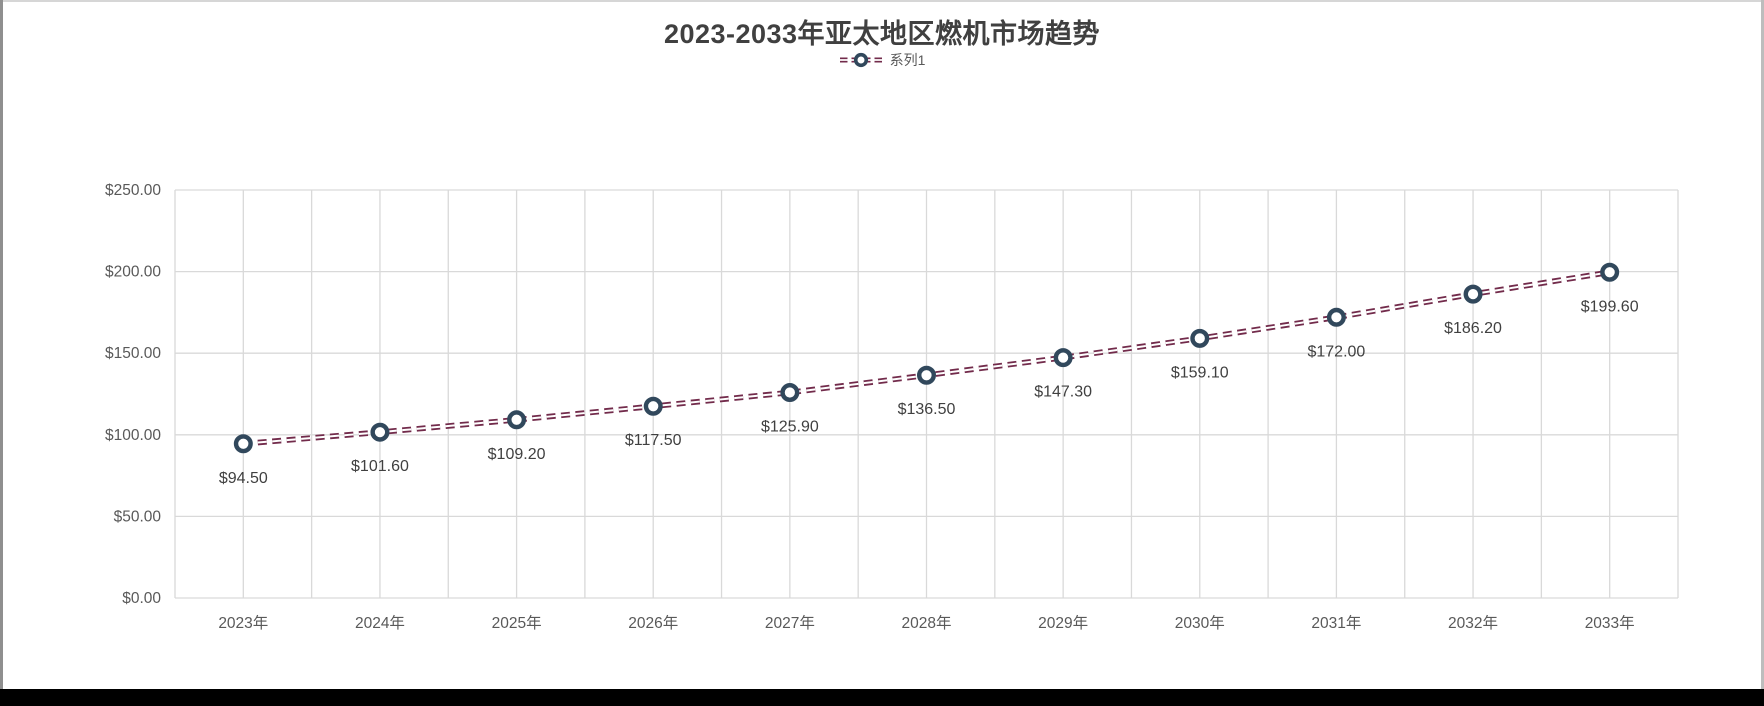 This screenshot has height=706, width=1764. Describe the element at coordinates (653, 623) in the screenshot. I see `x-axis-tick-label: 2026年` at that location.